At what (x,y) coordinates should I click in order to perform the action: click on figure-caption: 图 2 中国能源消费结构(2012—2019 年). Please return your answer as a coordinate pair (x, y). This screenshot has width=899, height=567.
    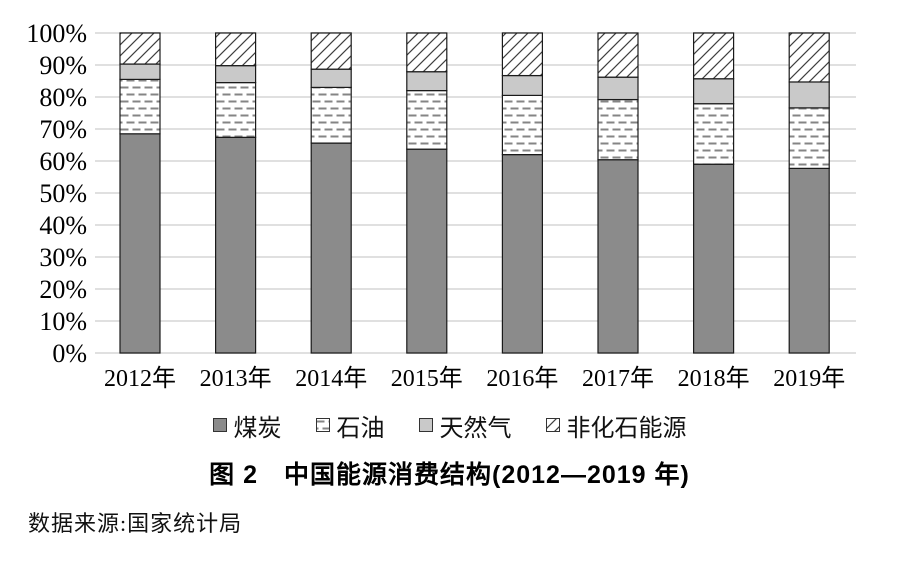
    Looking at the image, I should click on (449, 475).